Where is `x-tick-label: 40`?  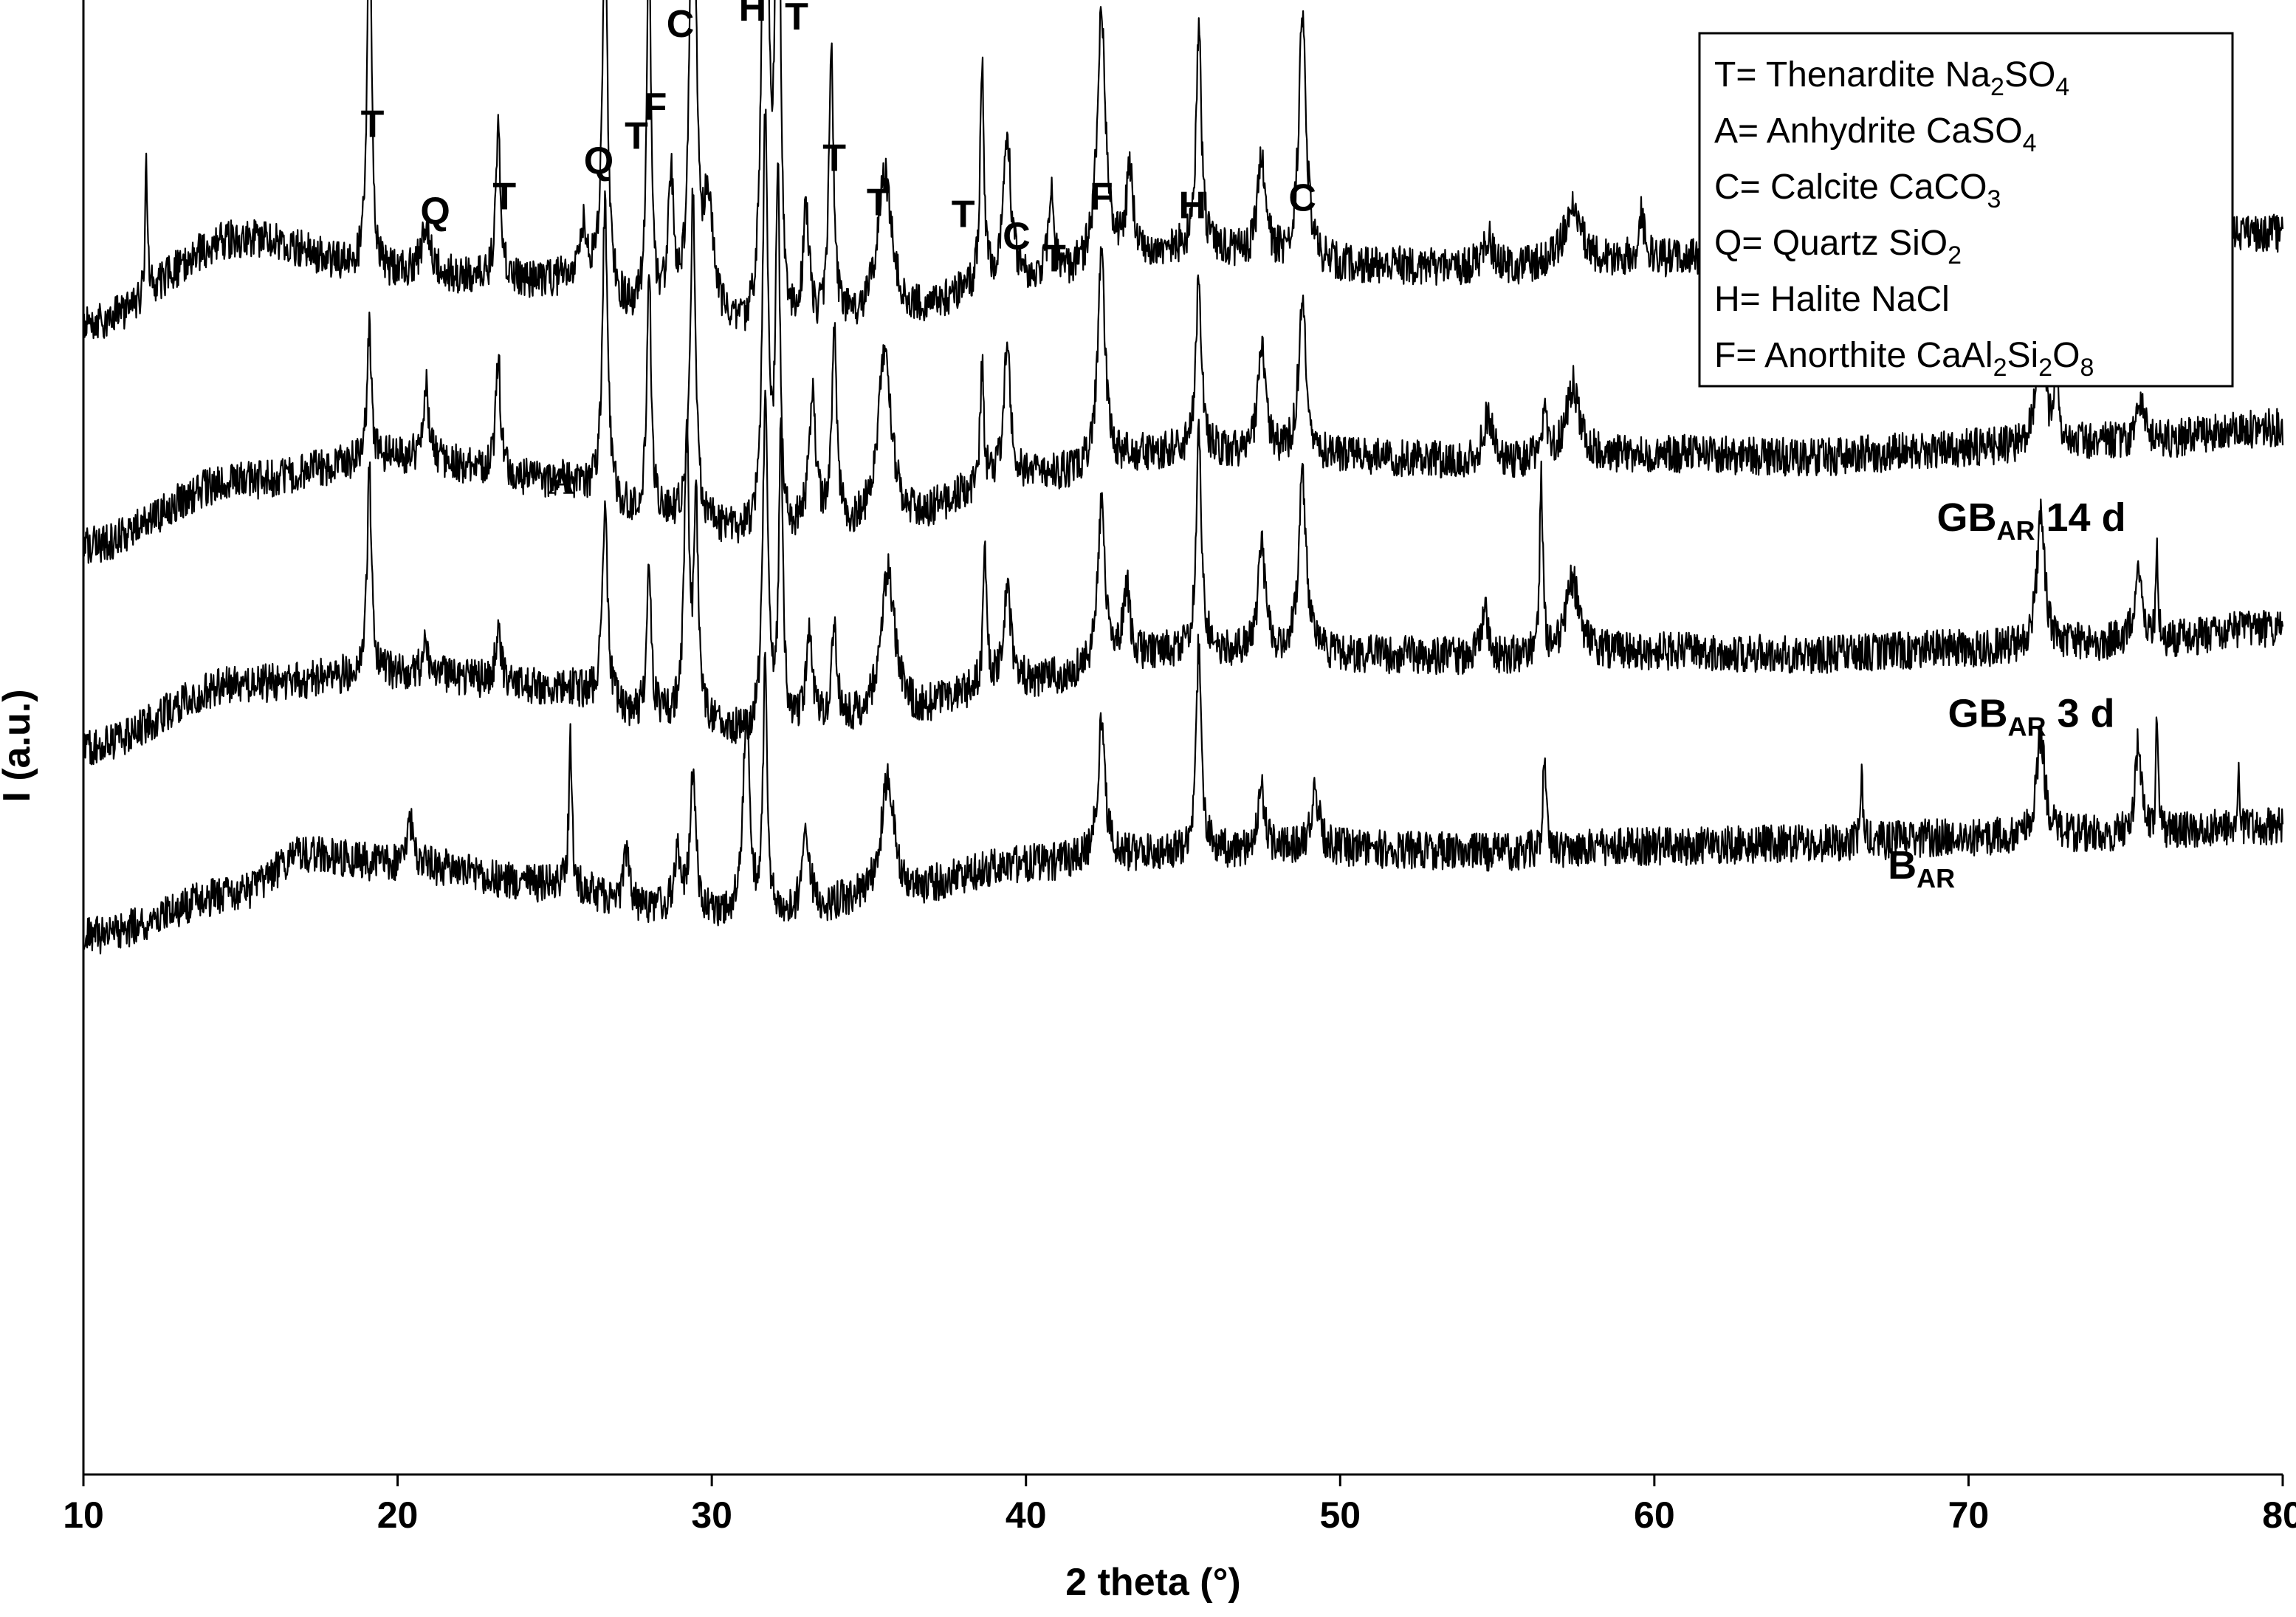
x-tick-label: 40 is located at coordinates (1026, 1515).